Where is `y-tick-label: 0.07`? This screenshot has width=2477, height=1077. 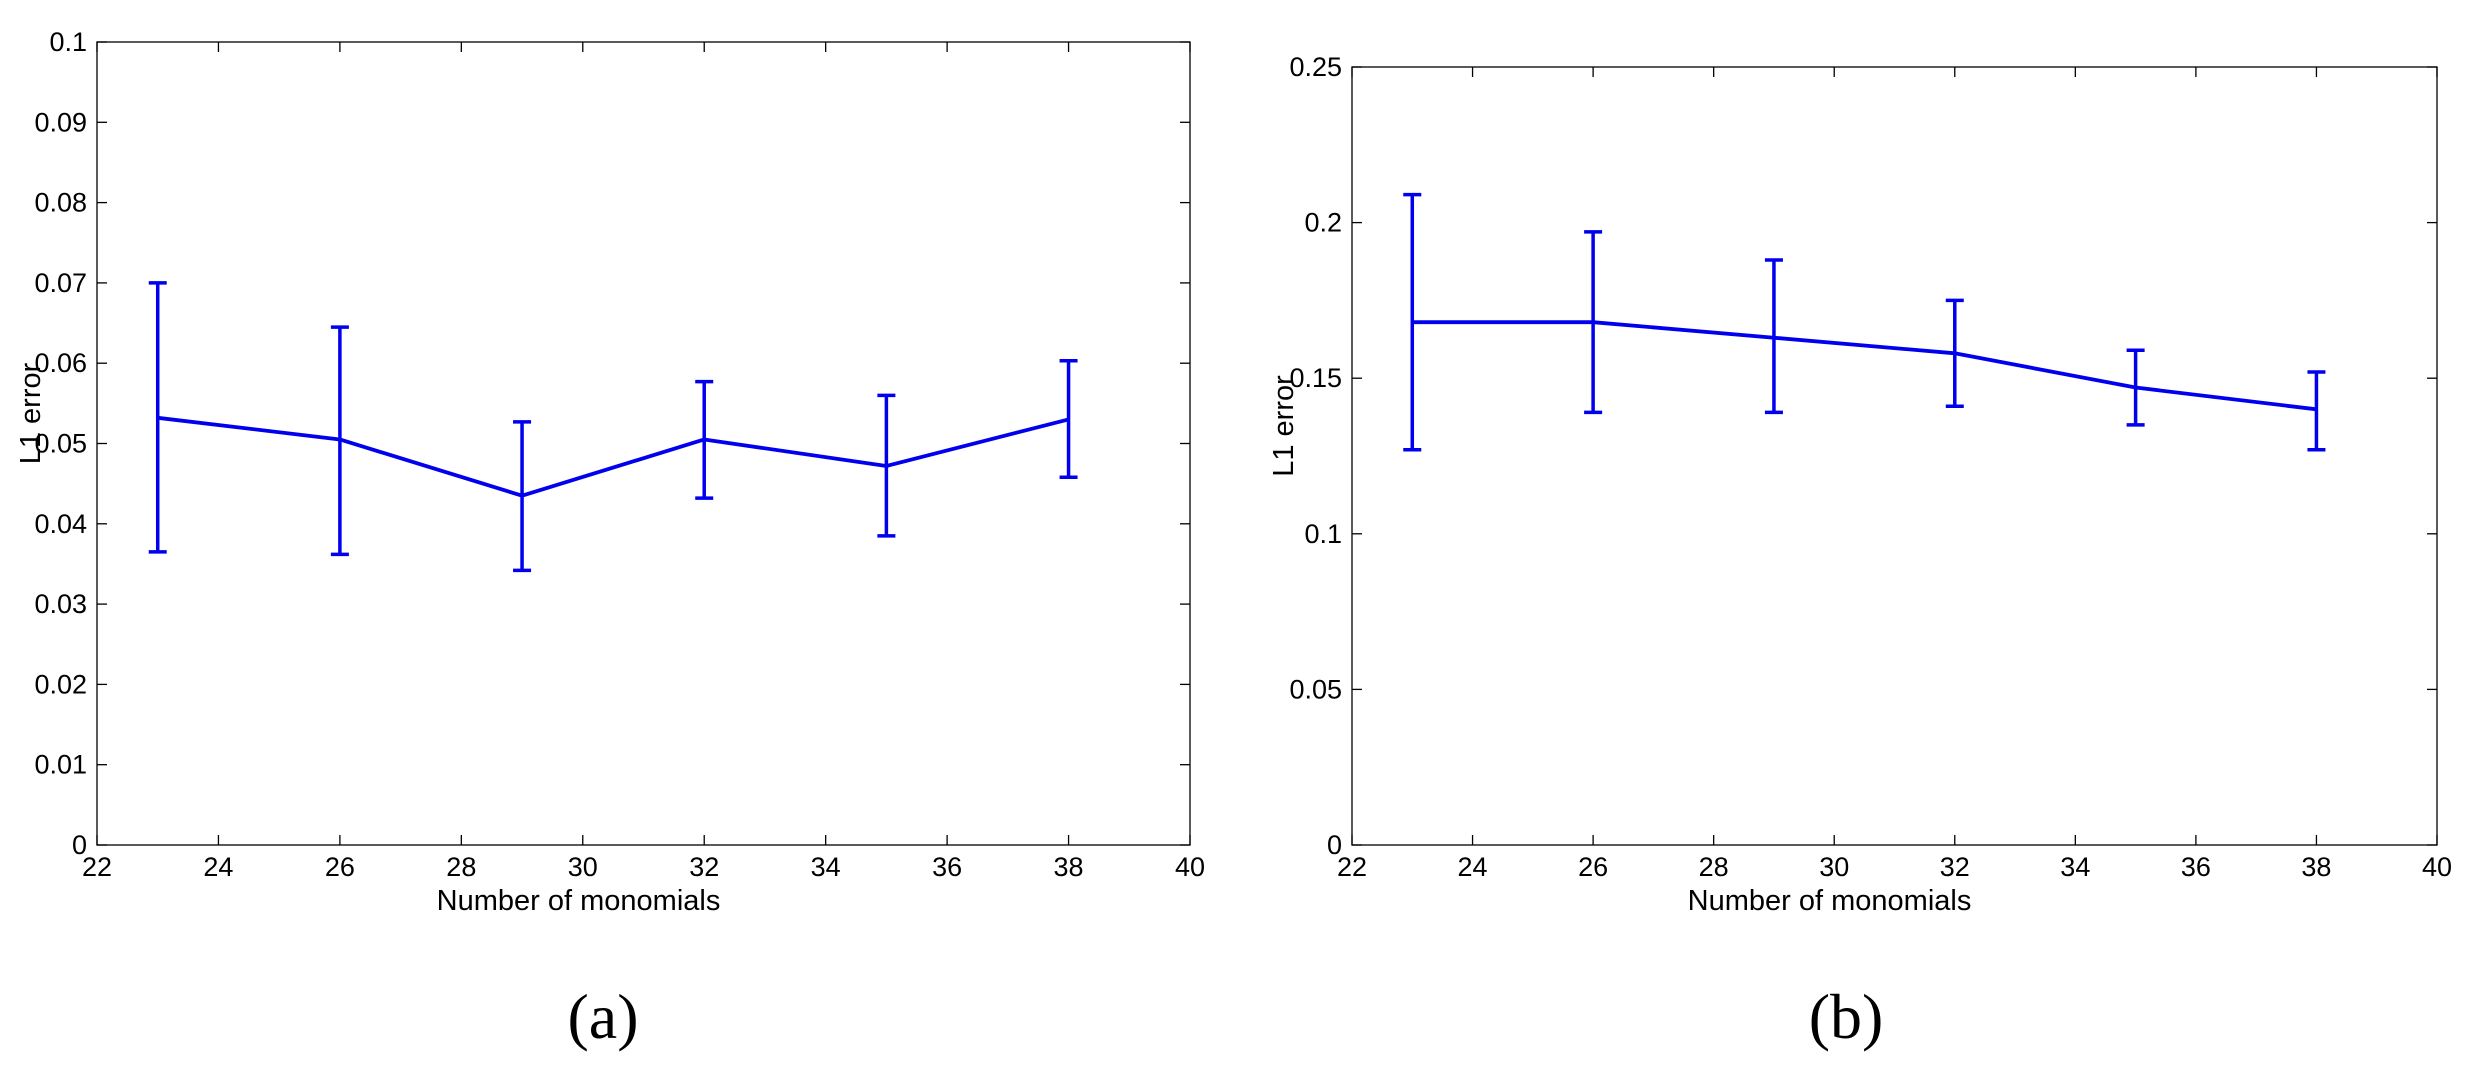
y-tick-label: 0.07 is located at coordinates (60, 283).